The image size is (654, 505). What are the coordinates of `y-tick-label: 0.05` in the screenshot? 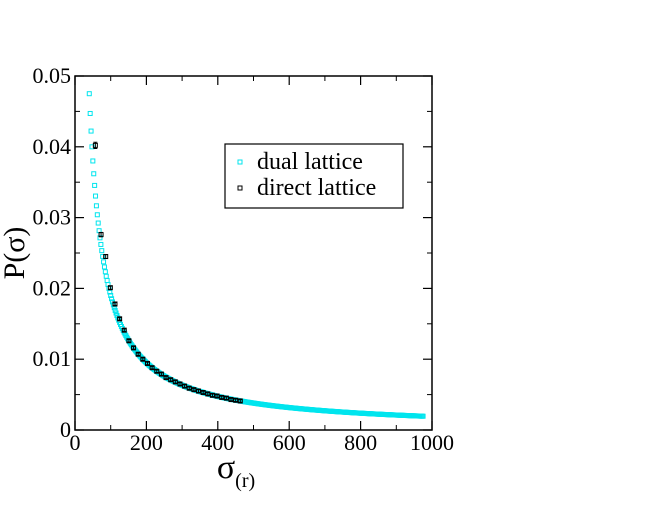 It's located at (52, 75).